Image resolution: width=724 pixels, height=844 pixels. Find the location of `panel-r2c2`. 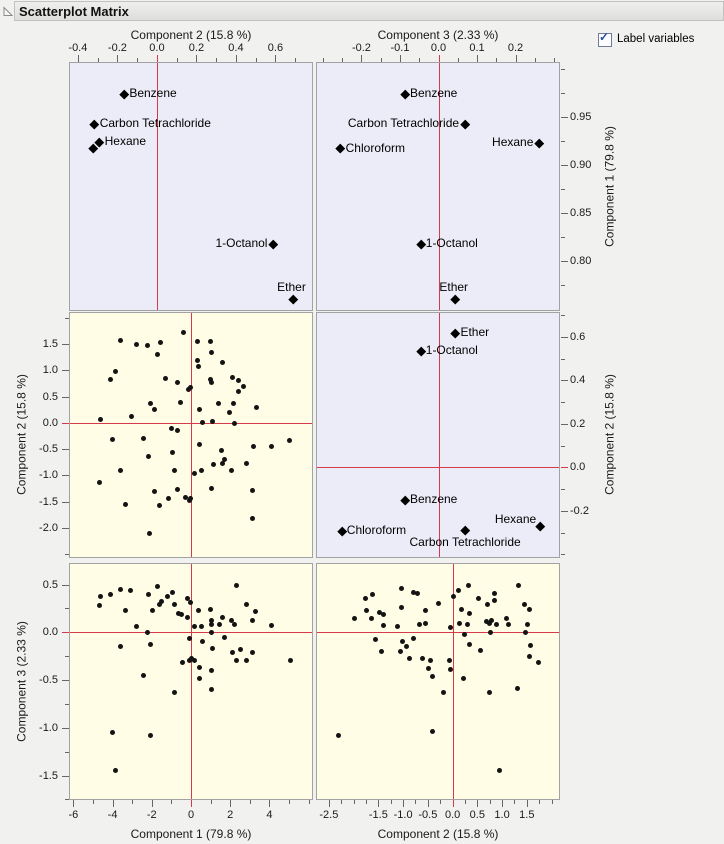

panel-r2c2 is located at coordinates (438, 435).